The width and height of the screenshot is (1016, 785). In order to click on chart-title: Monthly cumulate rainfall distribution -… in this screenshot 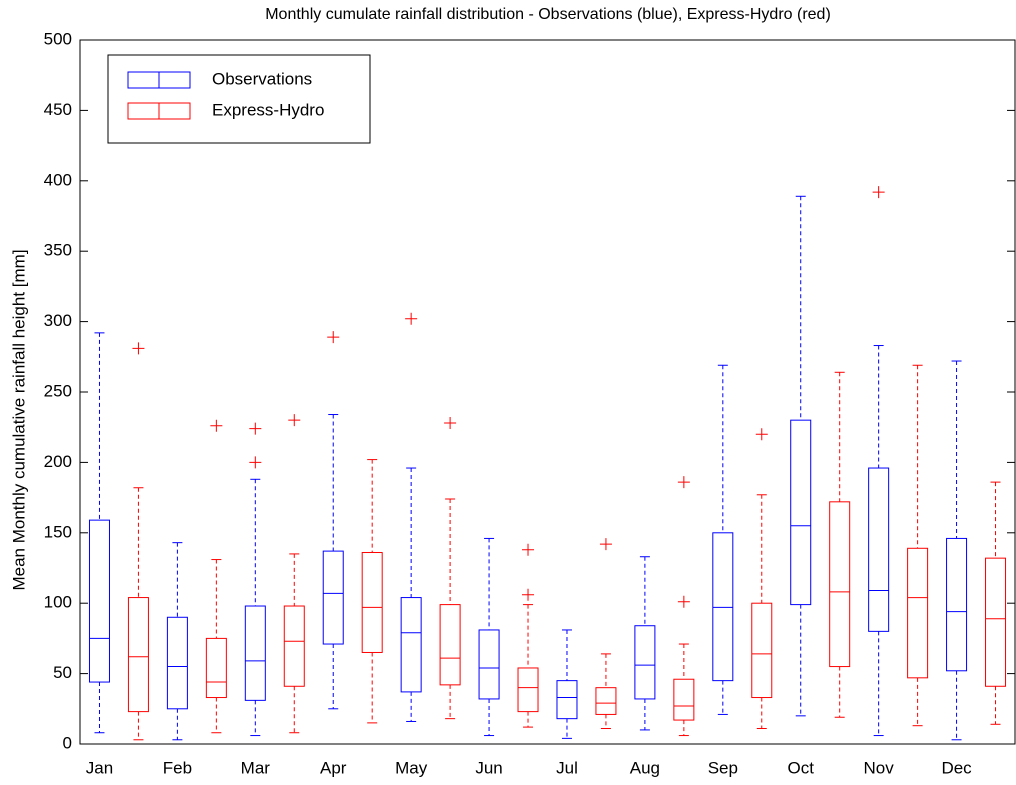, I will do `click(548, 14)`.